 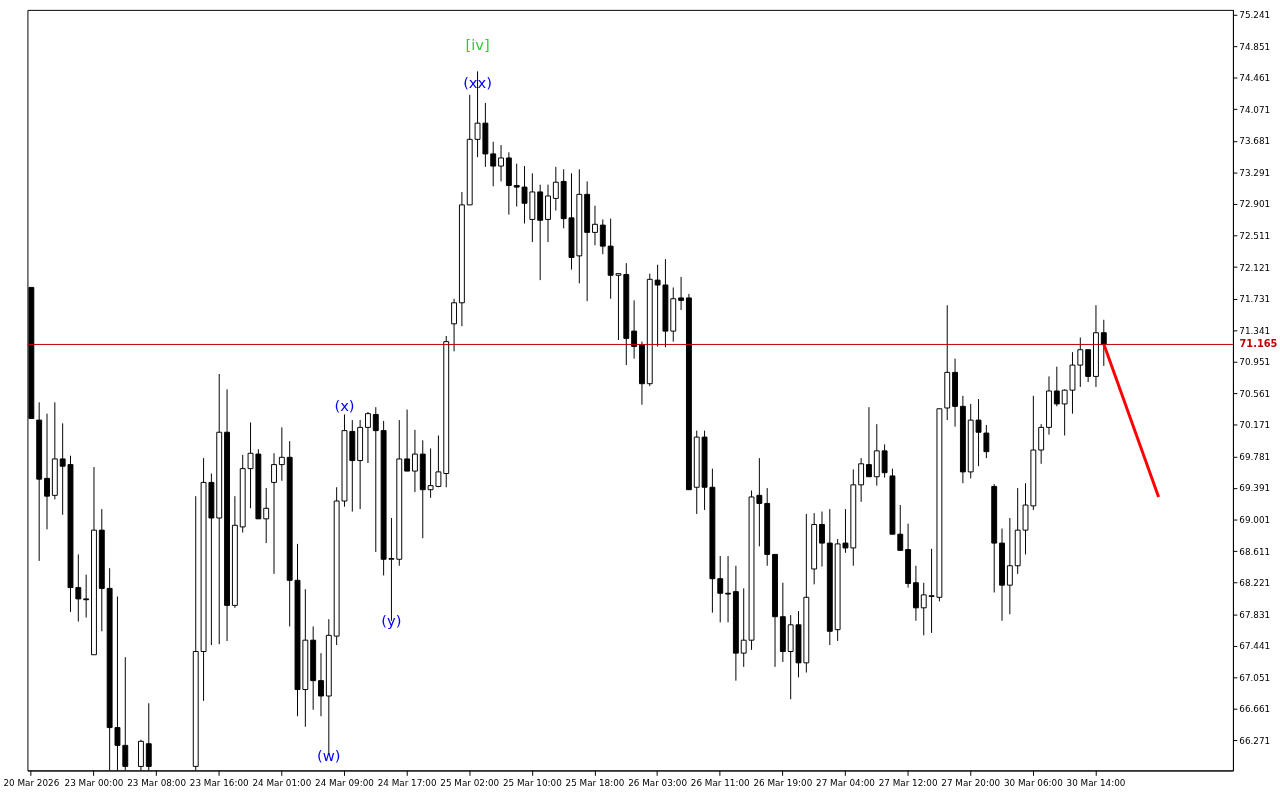 I want to click on y-tick-label: 67.441, so click(x=1255, y=646).